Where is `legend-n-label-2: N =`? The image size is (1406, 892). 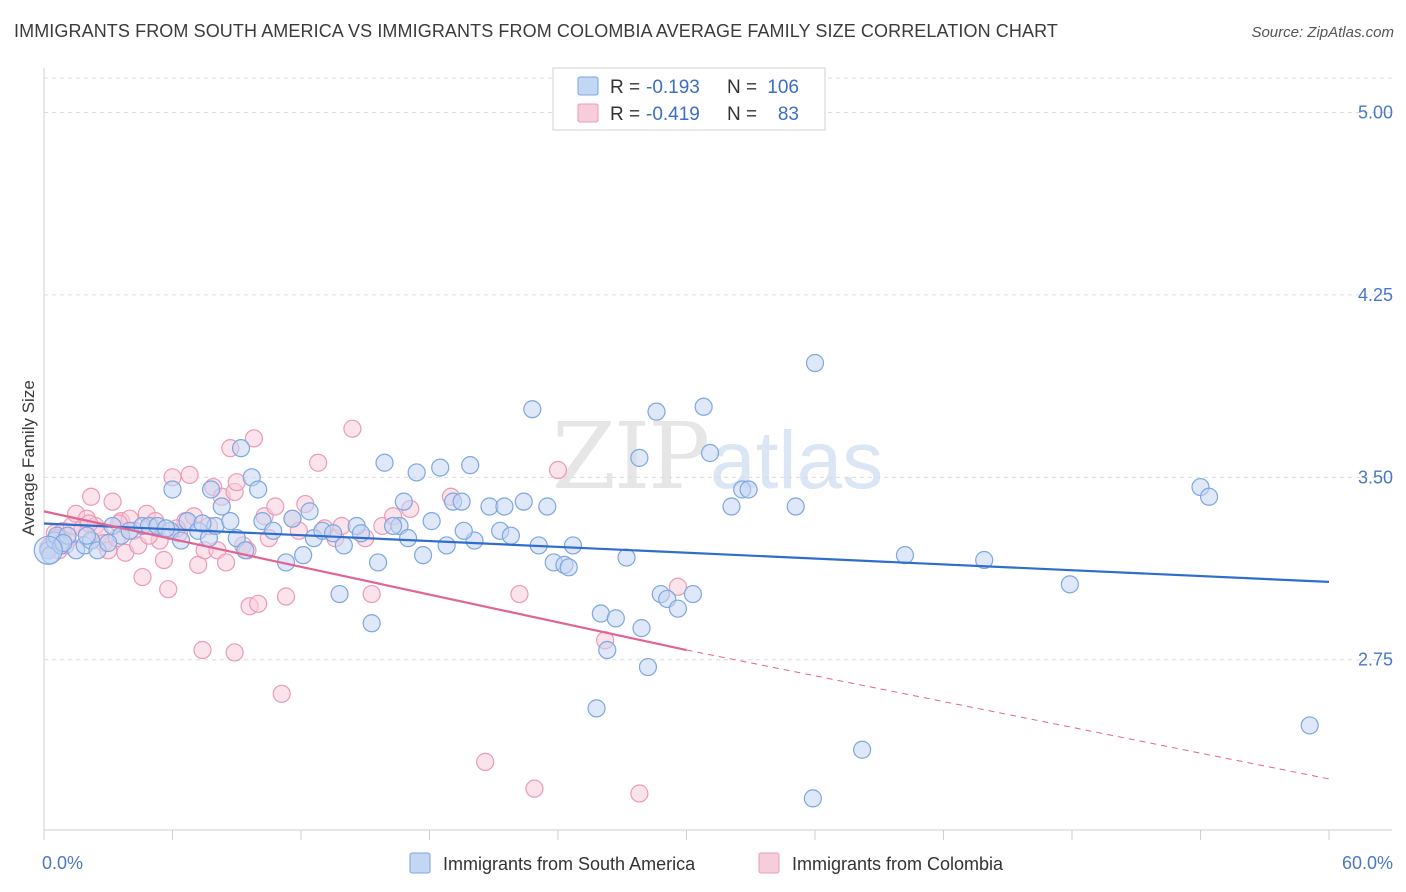
legend-n-label-2: N = is located at coordinates (742, 114).